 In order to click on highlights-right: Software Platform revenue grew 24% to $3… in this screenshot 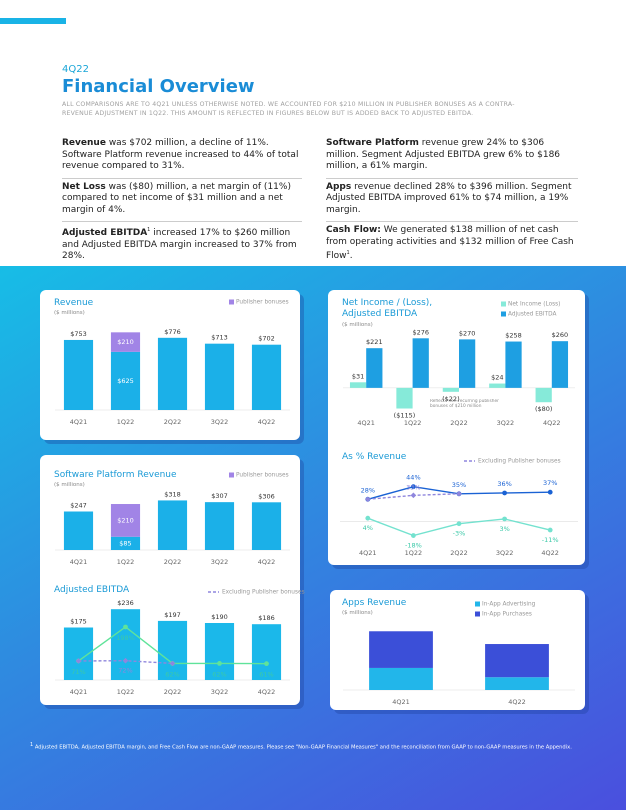, I will do `click(452, 201)`.